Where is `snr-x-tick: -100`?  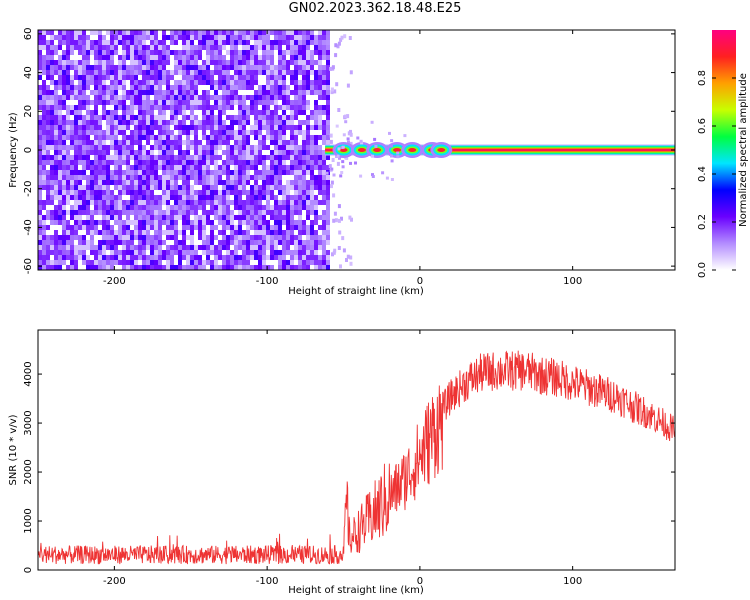 snr-x-tick: -100 is located at coordinates (267, 458).